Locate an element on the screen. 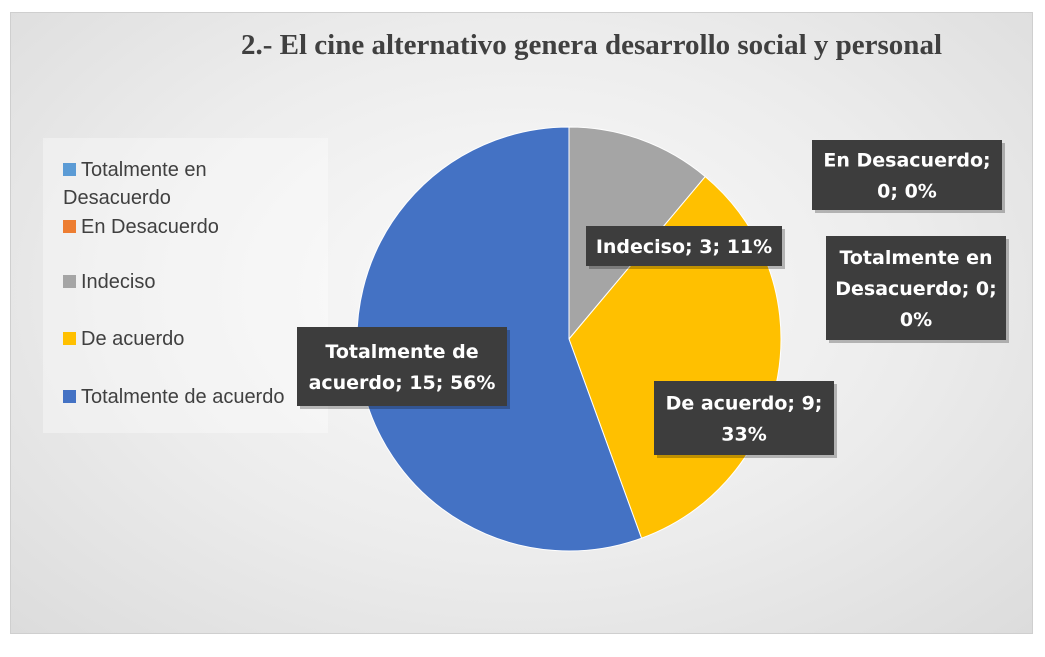 This screenshot has height=657, width=1045. data-label-text: Totalmente en is located at coordinates (915, 258).